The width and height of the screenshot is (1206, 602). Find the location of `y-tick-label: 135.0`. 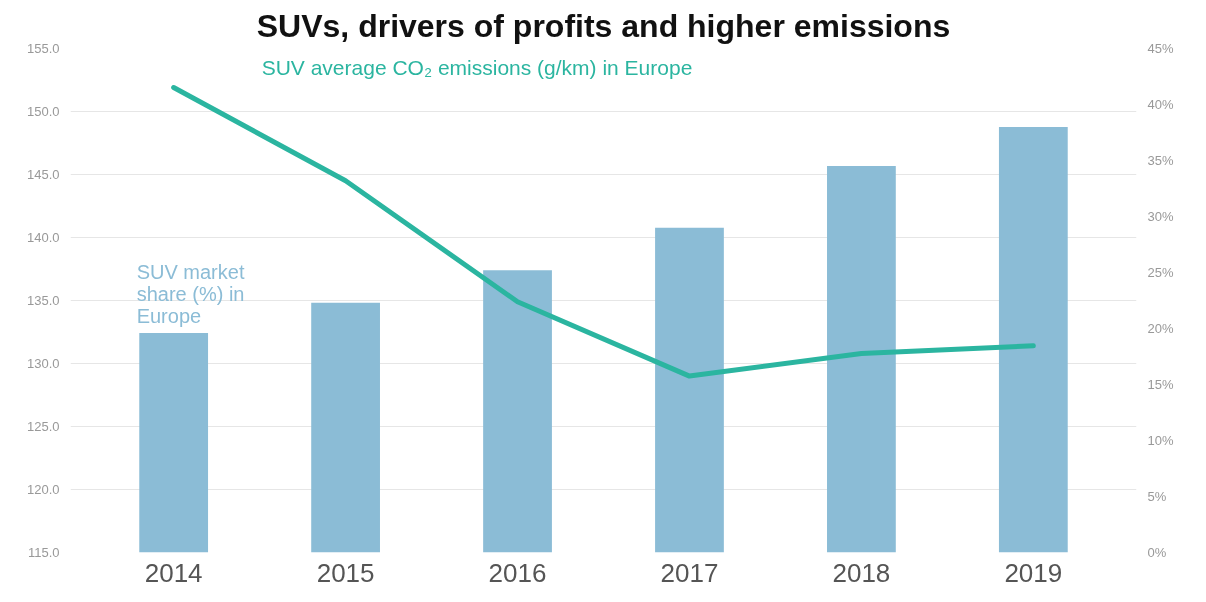

y-tick-label: 135.0 is located at coordinates (43, 300).